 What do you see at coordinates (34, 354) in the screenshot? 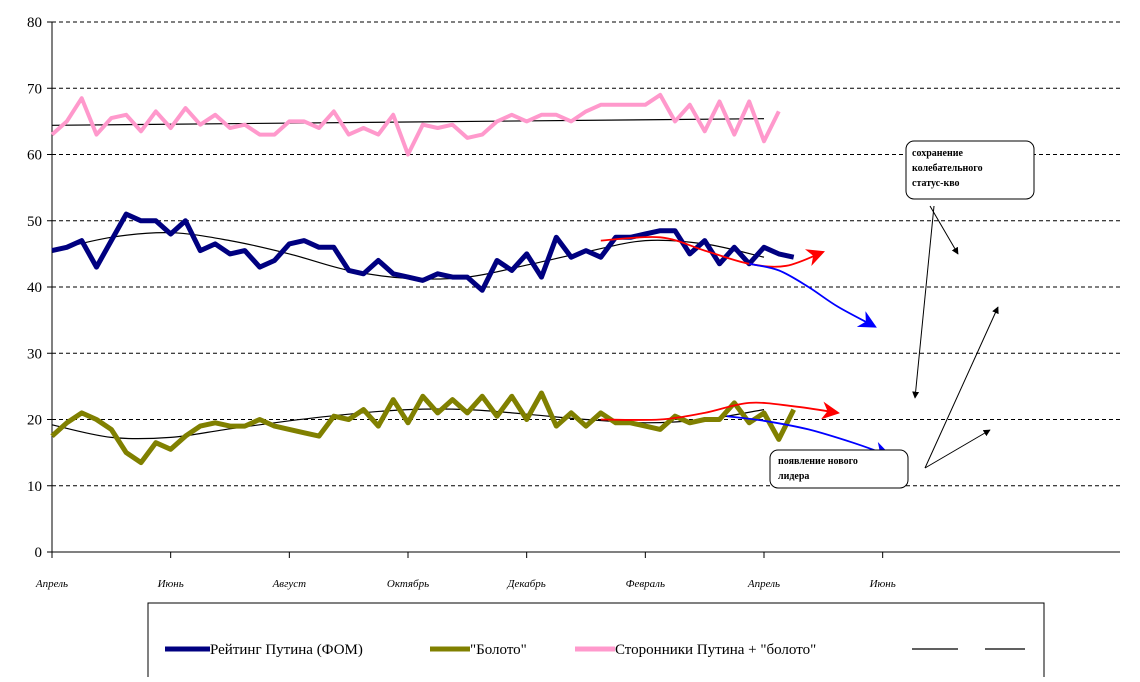
I see `y-tick-label: 30` at bounding box center [34, 354].